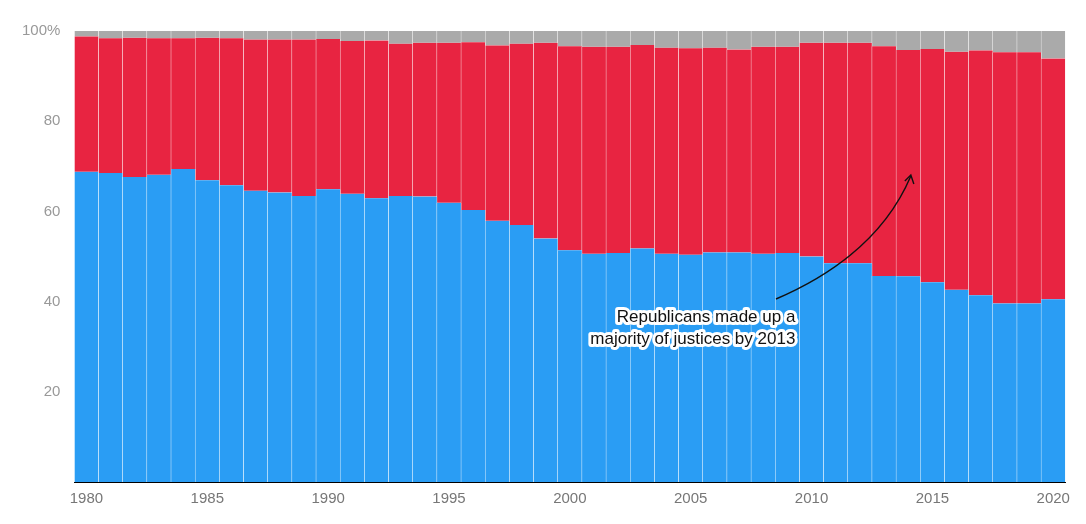 The image size is (1086, 524). What do you see at coordinates (86, 498) in the screenshot?
I see `x-tick-label: 1980` at bounding box center [86, 498].